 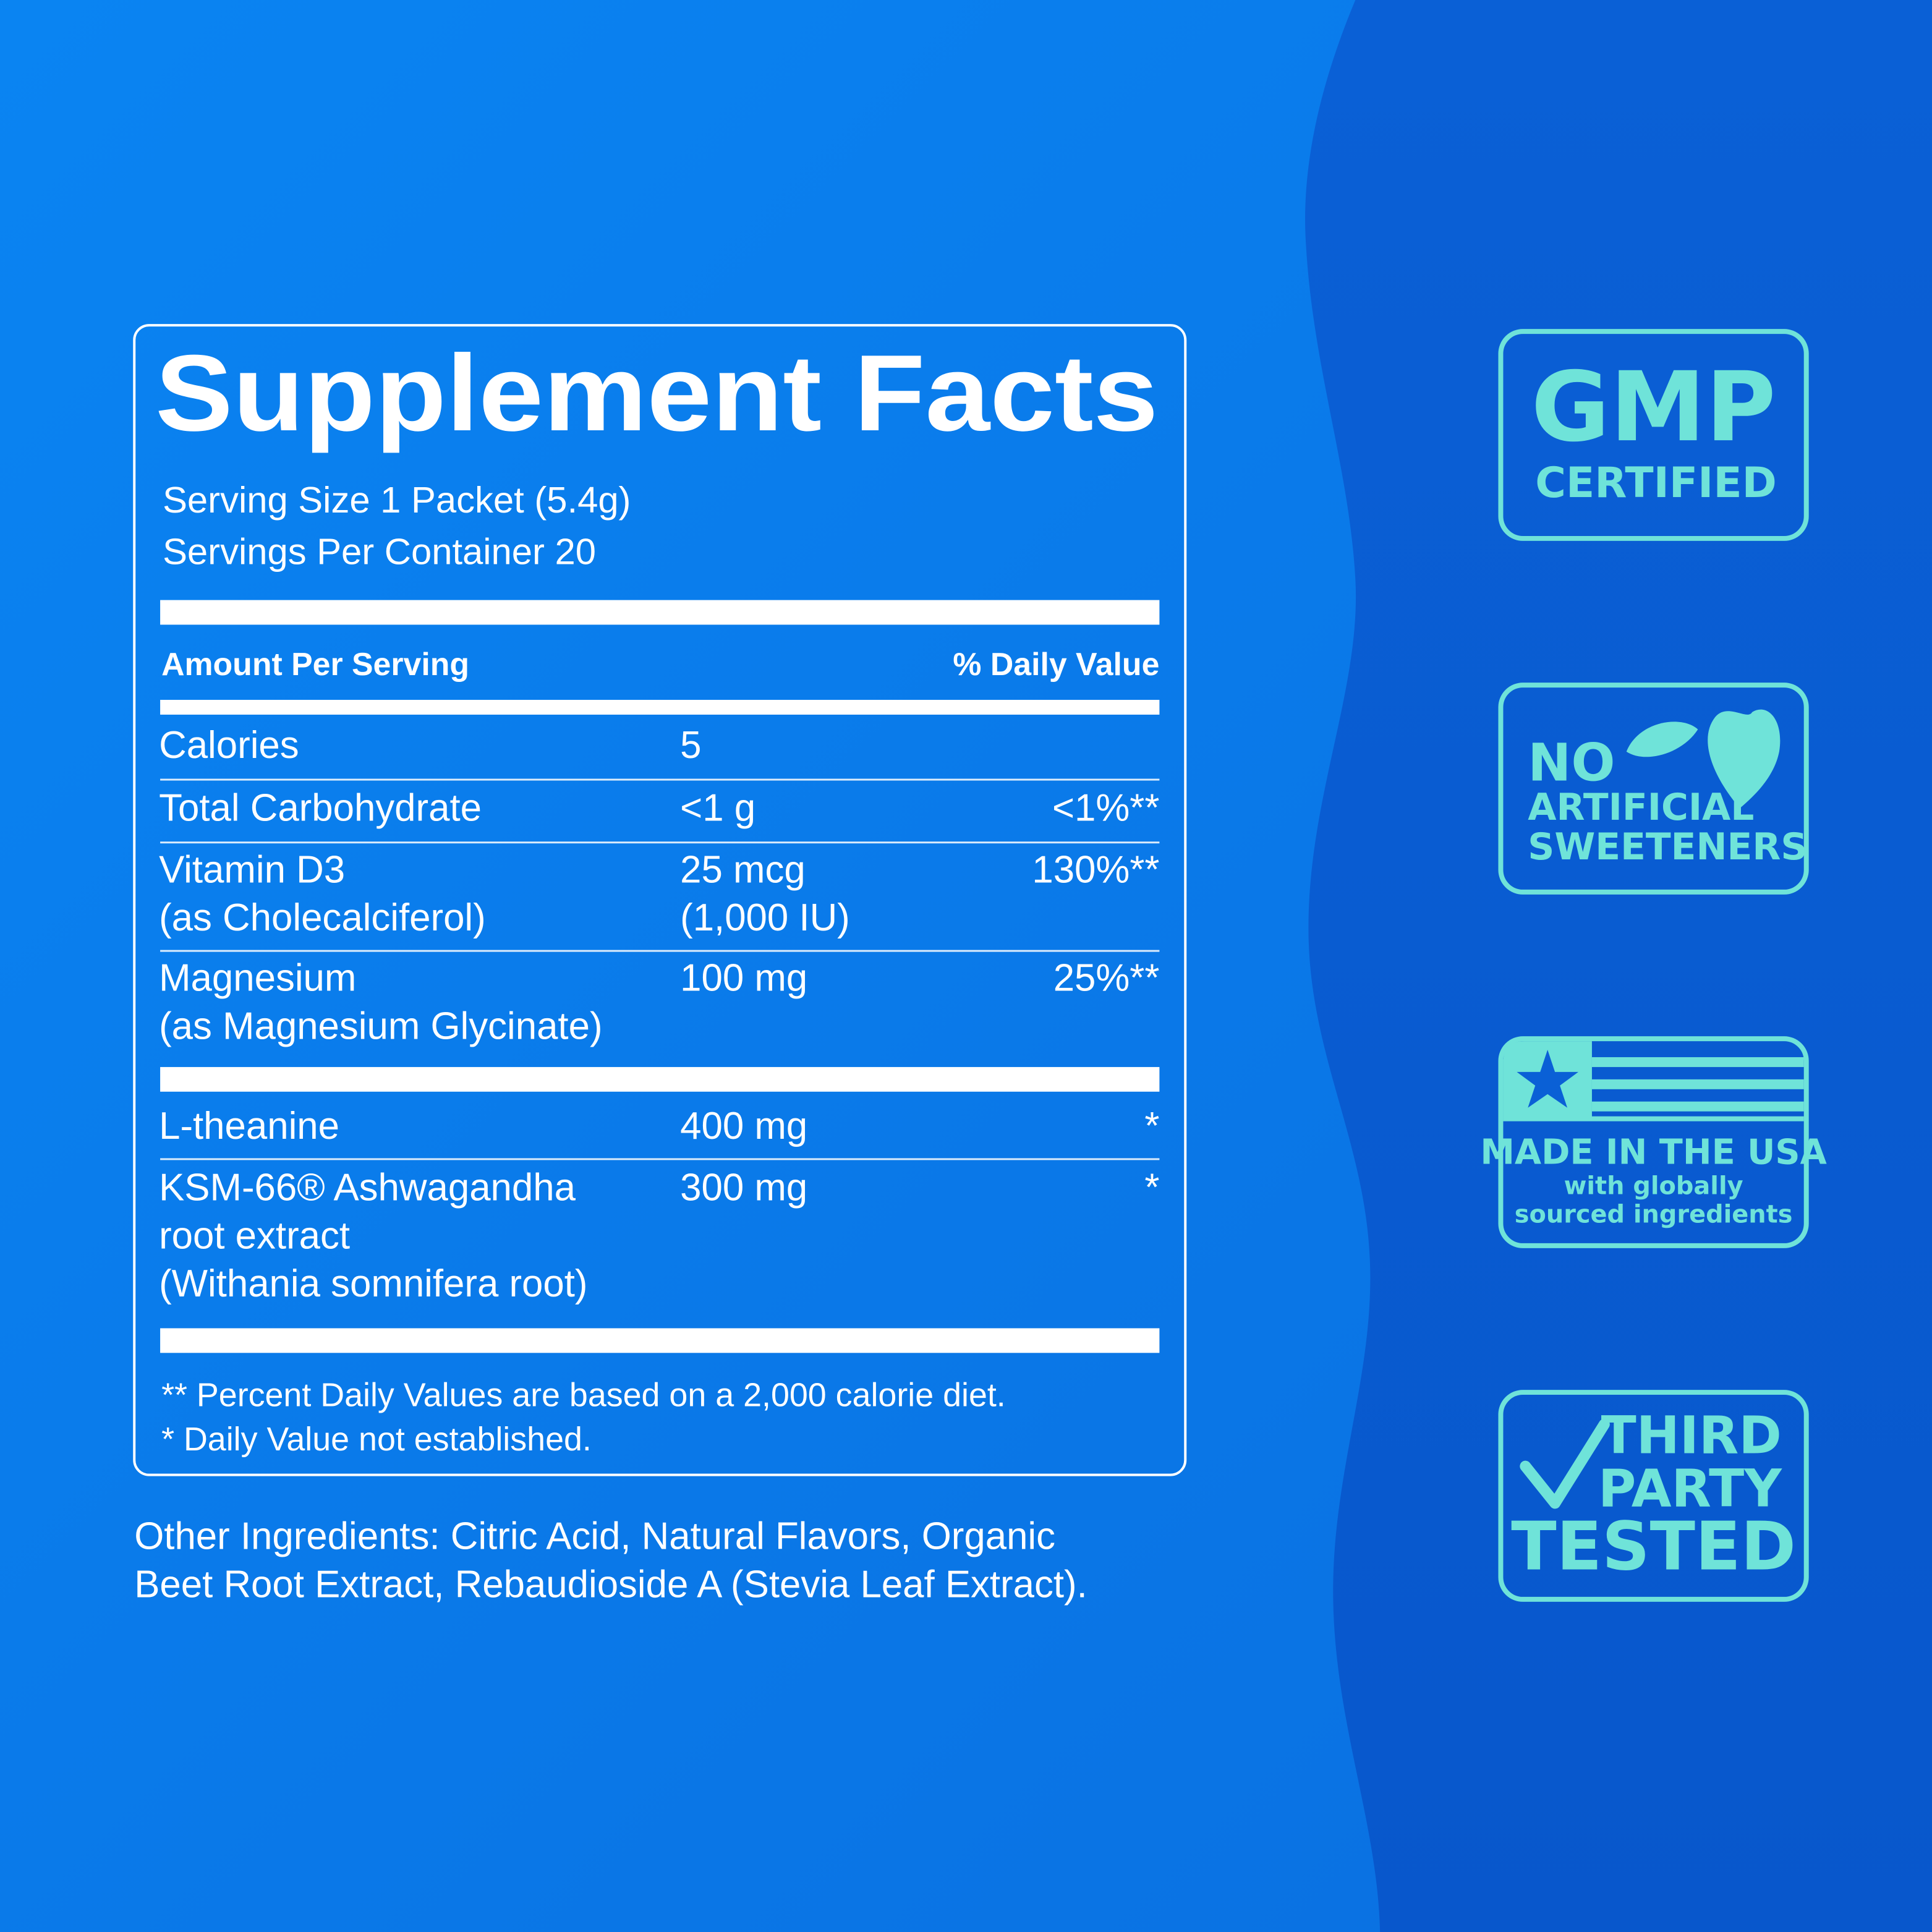 I want to click on daily-value: 130%**, so click(x=1095, y=870).